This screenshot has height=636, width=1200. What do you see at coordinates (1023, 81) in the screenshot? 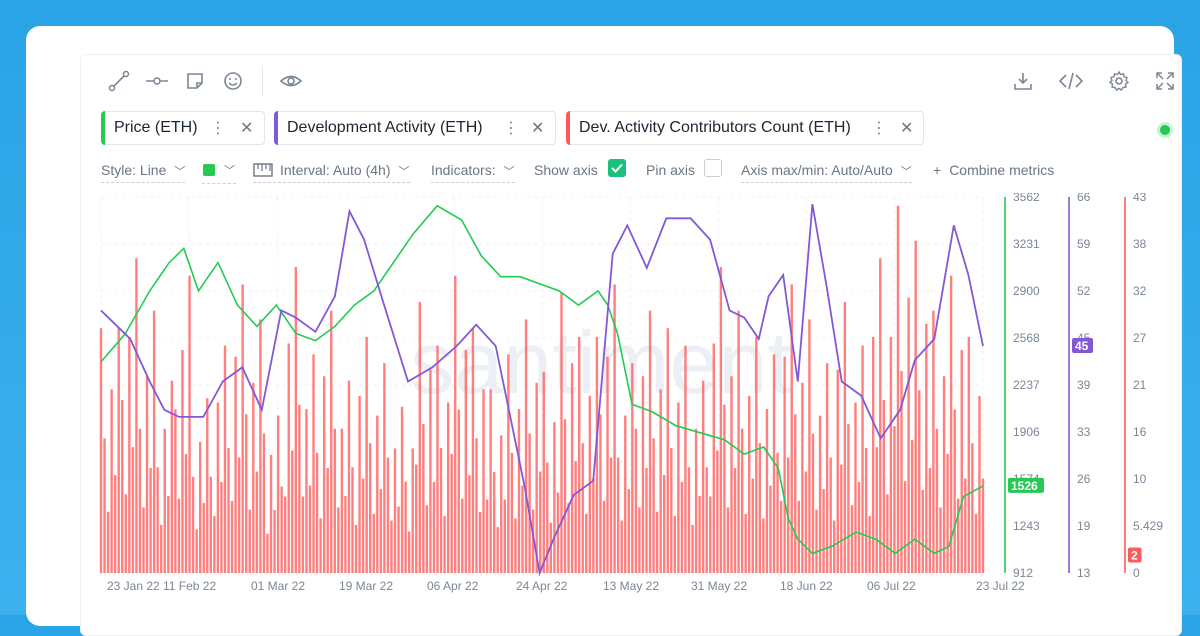
I see `download-icon` at bounding box center [1023, 81].